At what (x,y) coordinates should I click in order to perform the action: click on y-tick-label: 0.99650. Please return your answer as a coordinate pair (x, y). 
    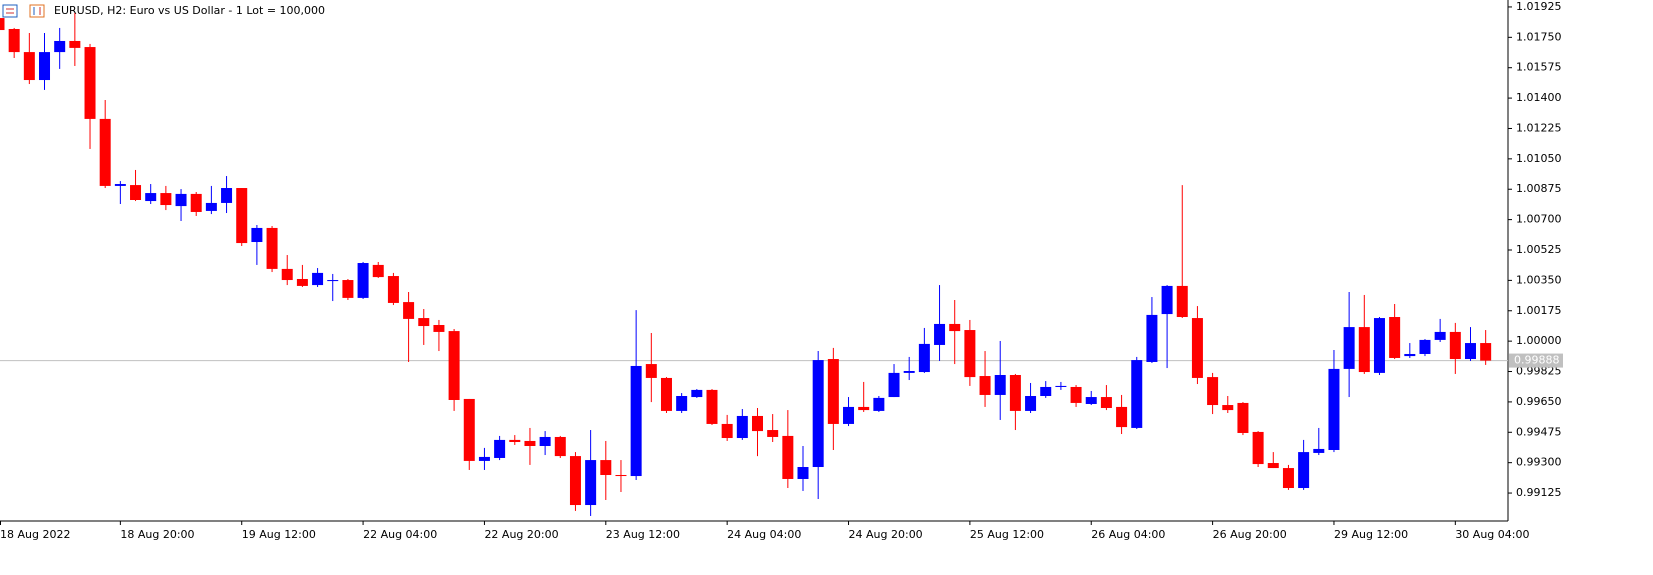
    Looking at the image, I should click on (1539, 401).